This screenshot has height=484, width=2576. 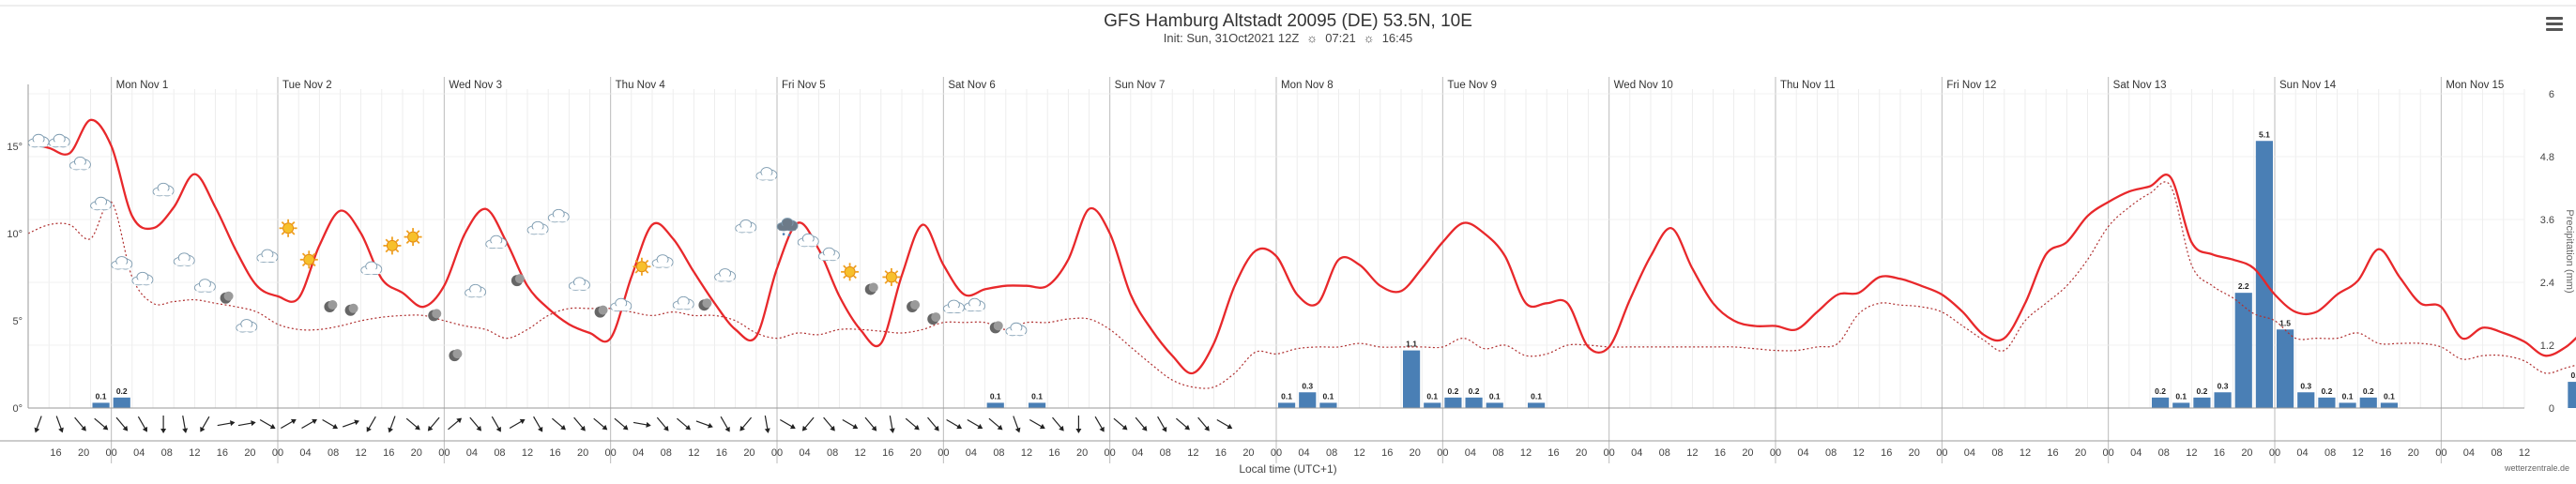 I want to click on precip-data-label: 0.2, so click(x=2327, y=391).